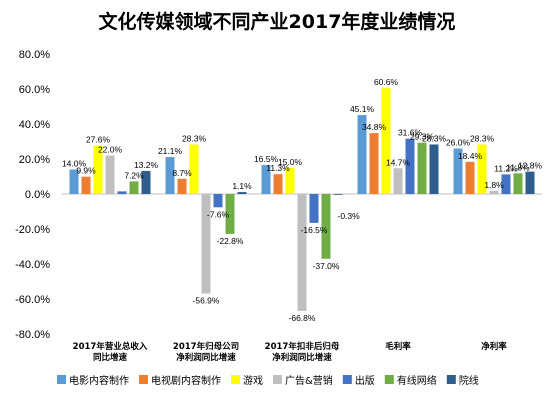 The height and width of the screenshot is (405, 554). What do you see at coordinates (146, 165) in the screenshot?
I see `data-label: 13.2%` at bounding box center [146, 165].